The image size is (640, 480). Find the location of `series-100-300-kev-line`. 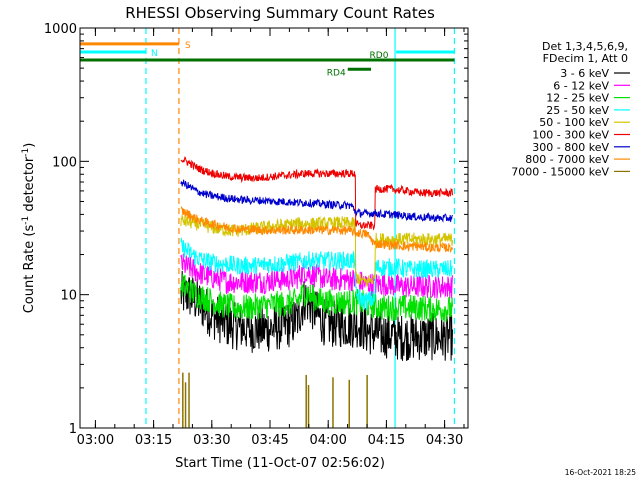

series-100-300-kev-line is located at coordinates (316, 193).